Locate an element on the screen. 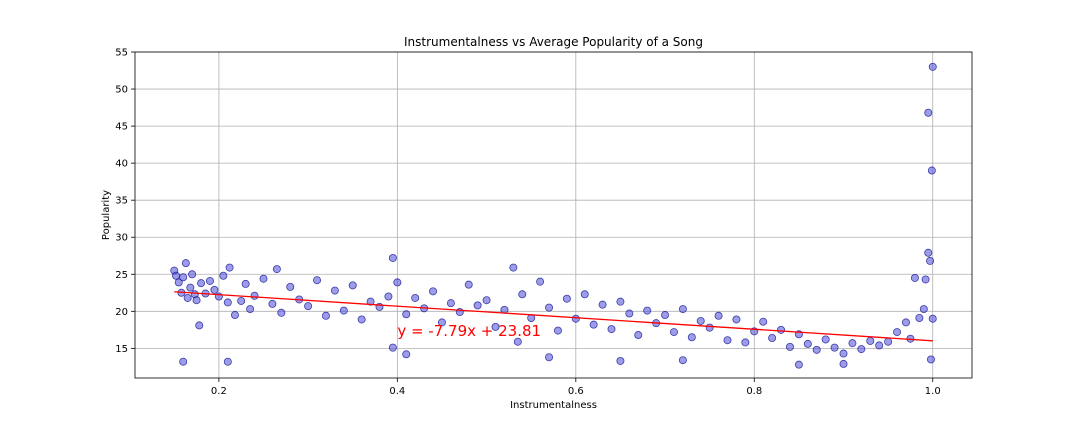 The image size is (1080, 432). y-axis-title: Popularity is located at coordinates (106, 215).